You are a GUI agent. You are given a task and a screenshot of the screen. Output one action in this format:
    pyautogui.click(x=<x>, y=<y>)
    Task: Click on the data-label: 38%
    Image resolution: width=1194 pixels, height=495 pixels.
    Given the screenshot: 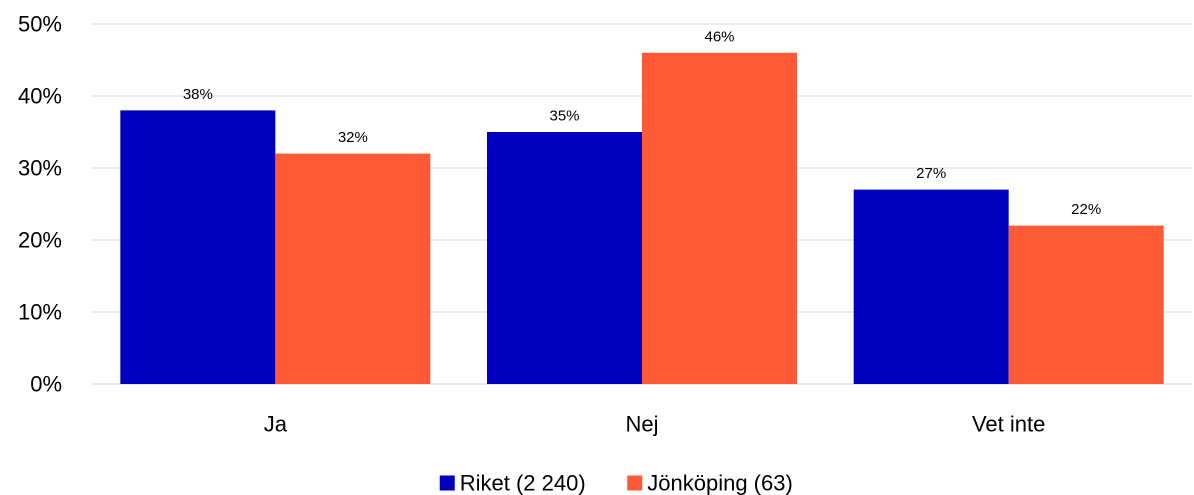 What is the action you would take?
    pyautogui.click(x=198, y=94)
    